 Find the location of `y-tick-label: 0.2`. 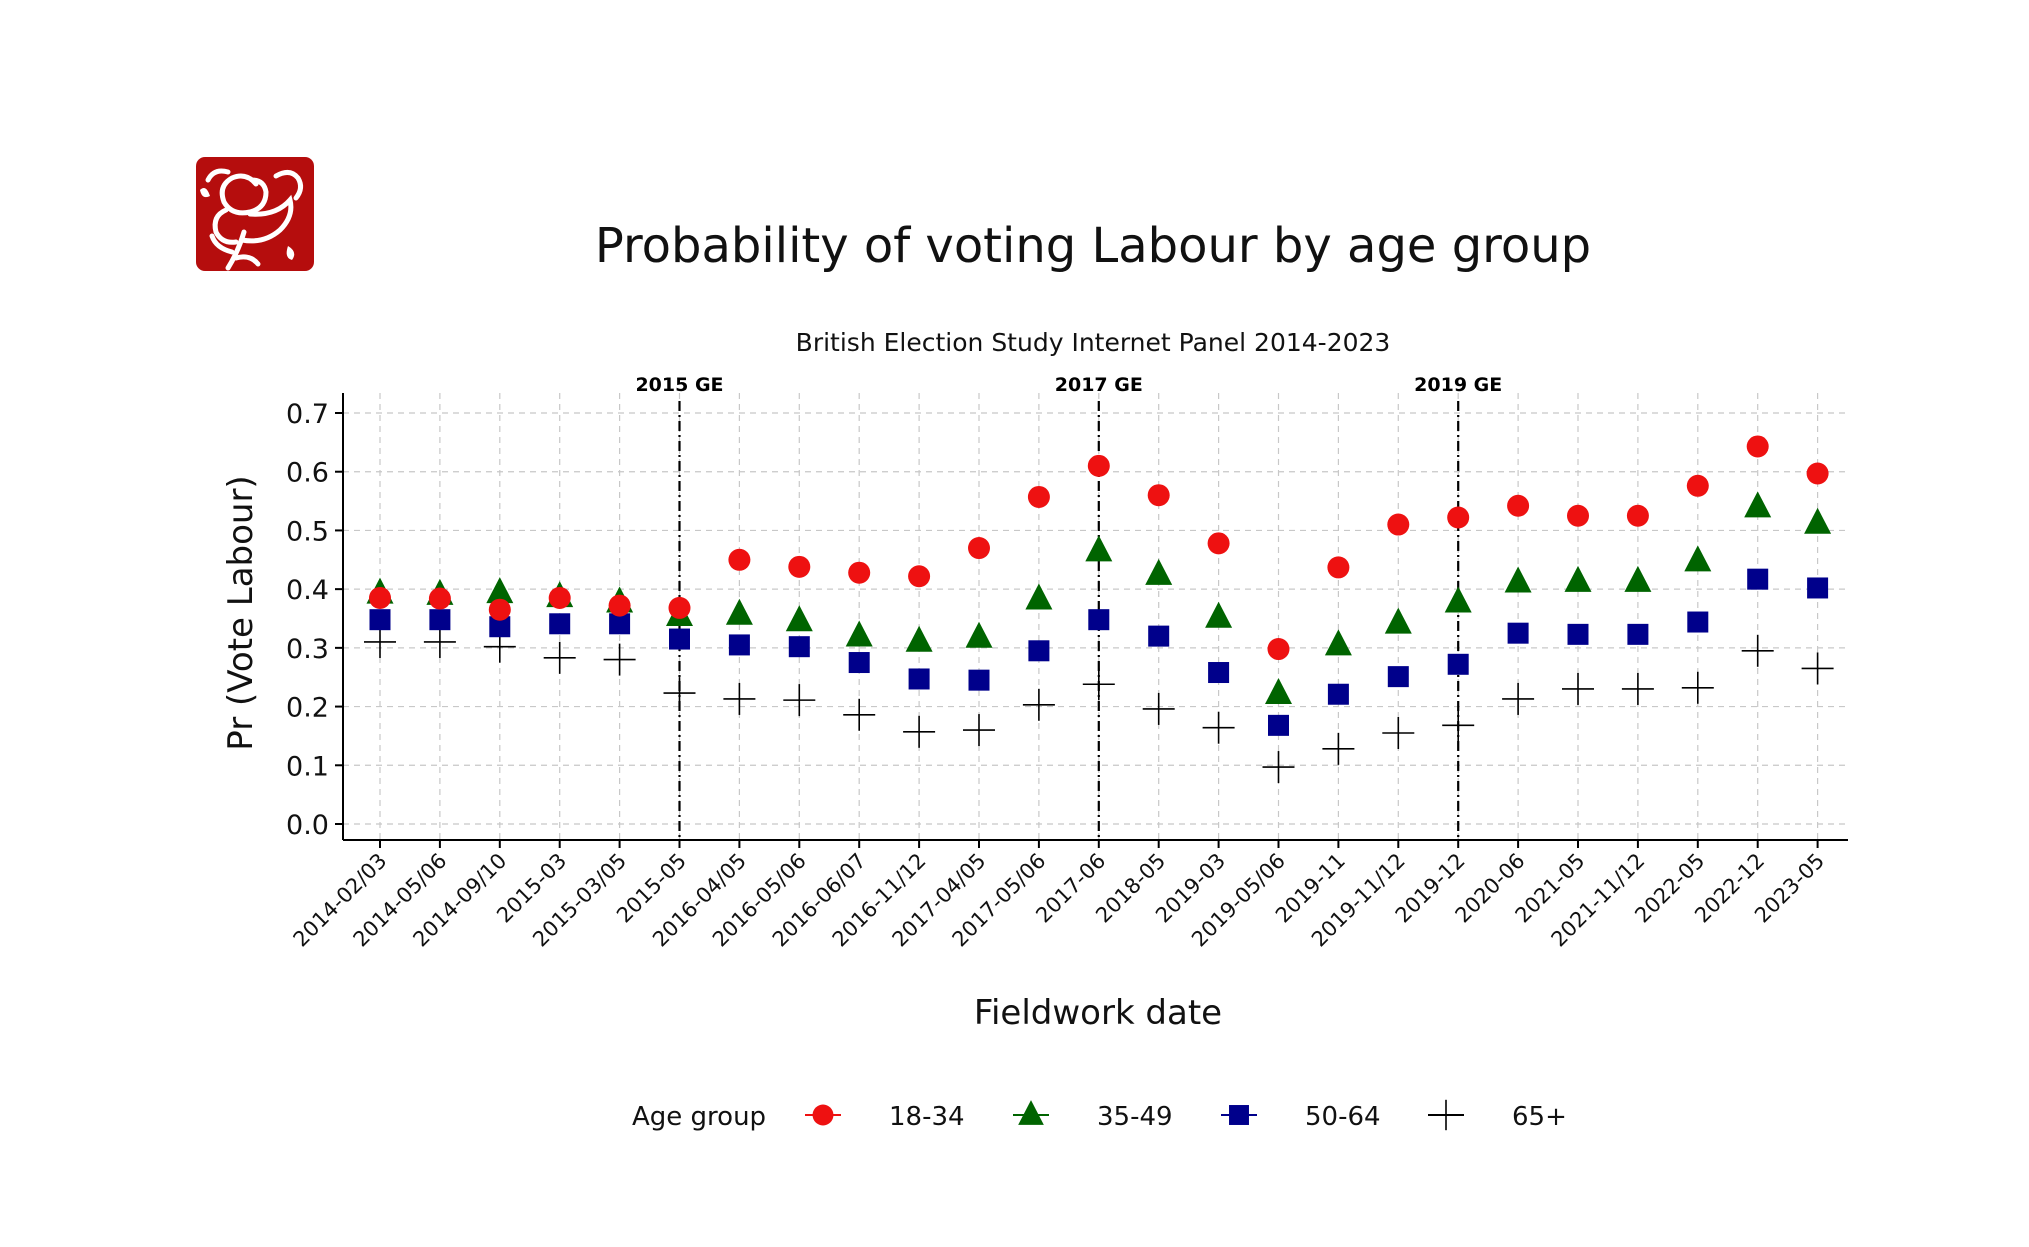

y-tick-label: 0.2 is located at coordinates (307, 708).